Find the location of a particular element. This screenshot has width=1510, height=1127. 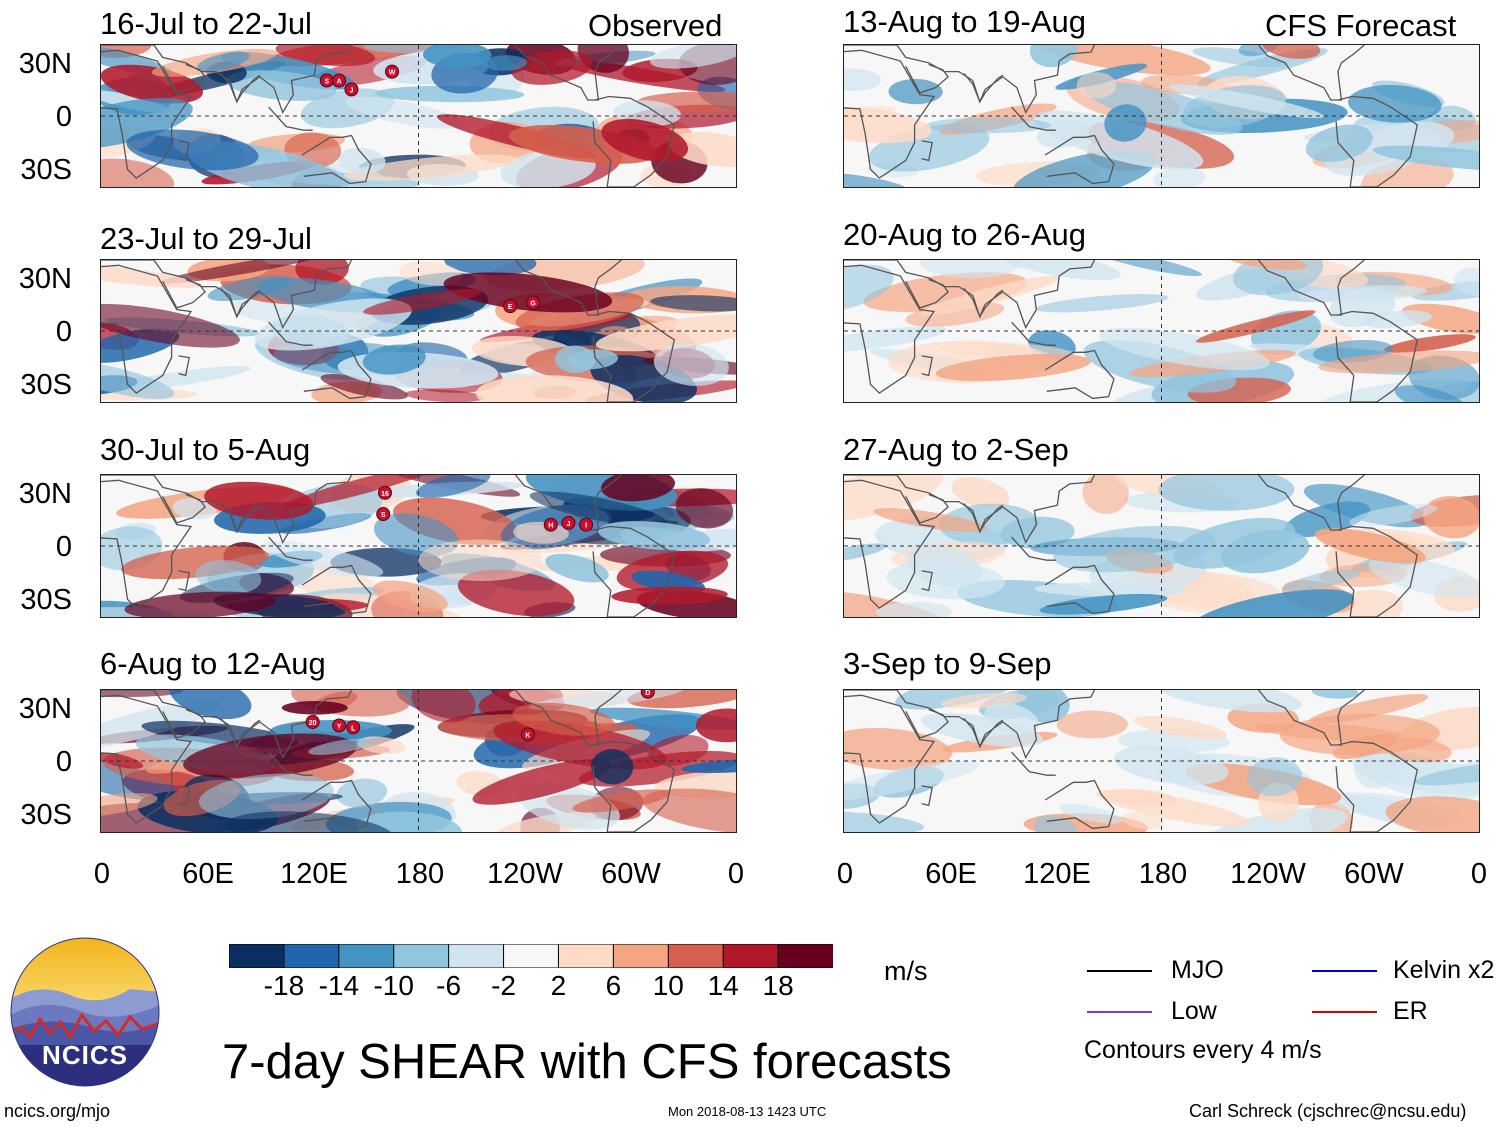

legend-label-mjo: MJO is located at coordinates (1197, 970).